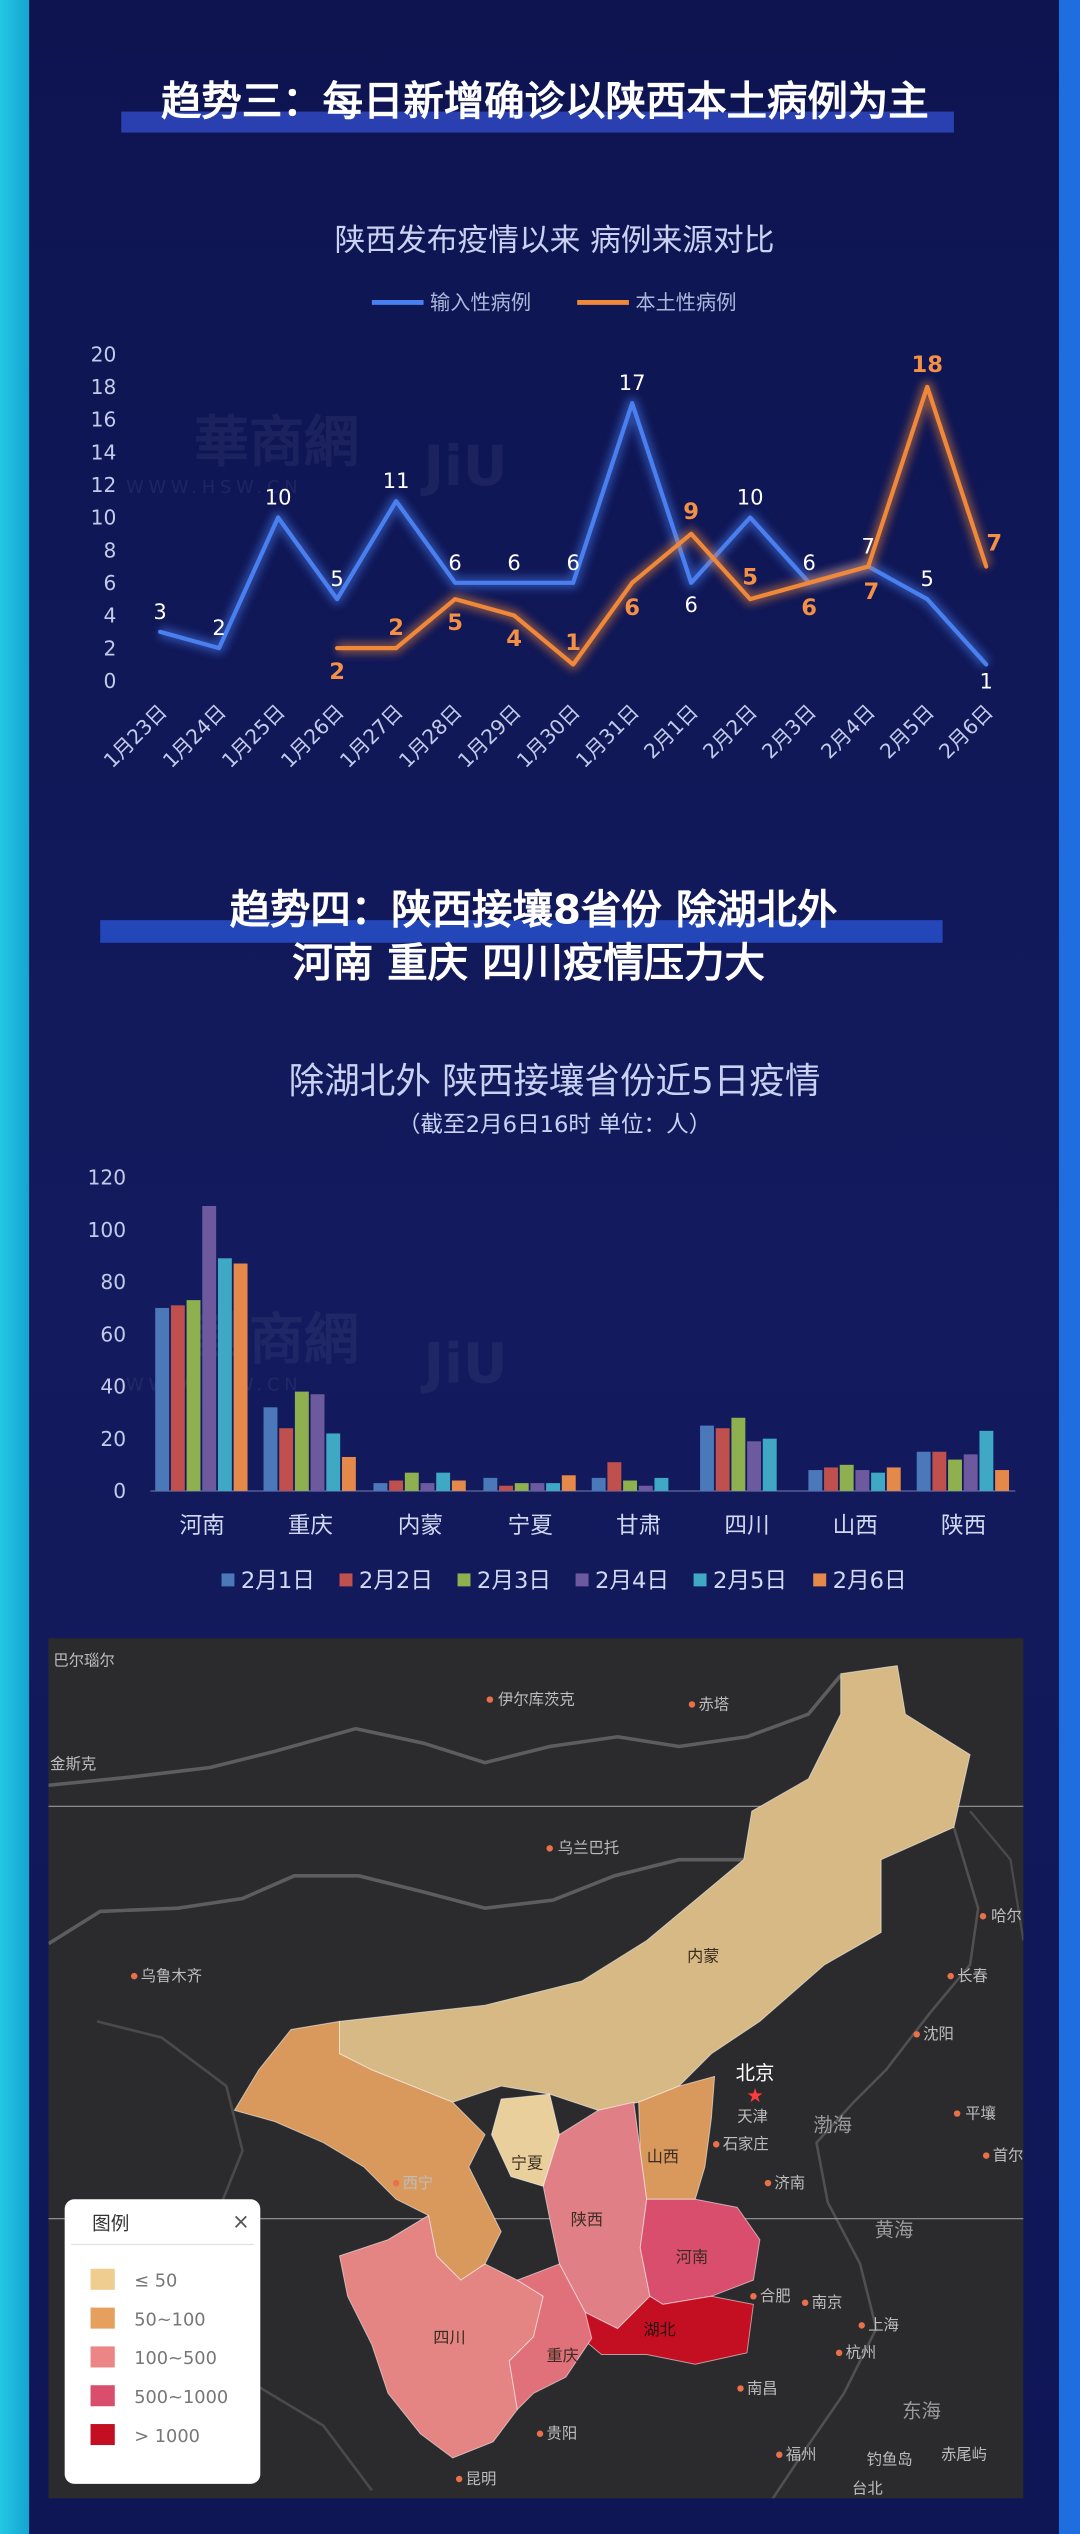  I want to click on watermark-url: WWW.HSW.CN, so click(214, 487).